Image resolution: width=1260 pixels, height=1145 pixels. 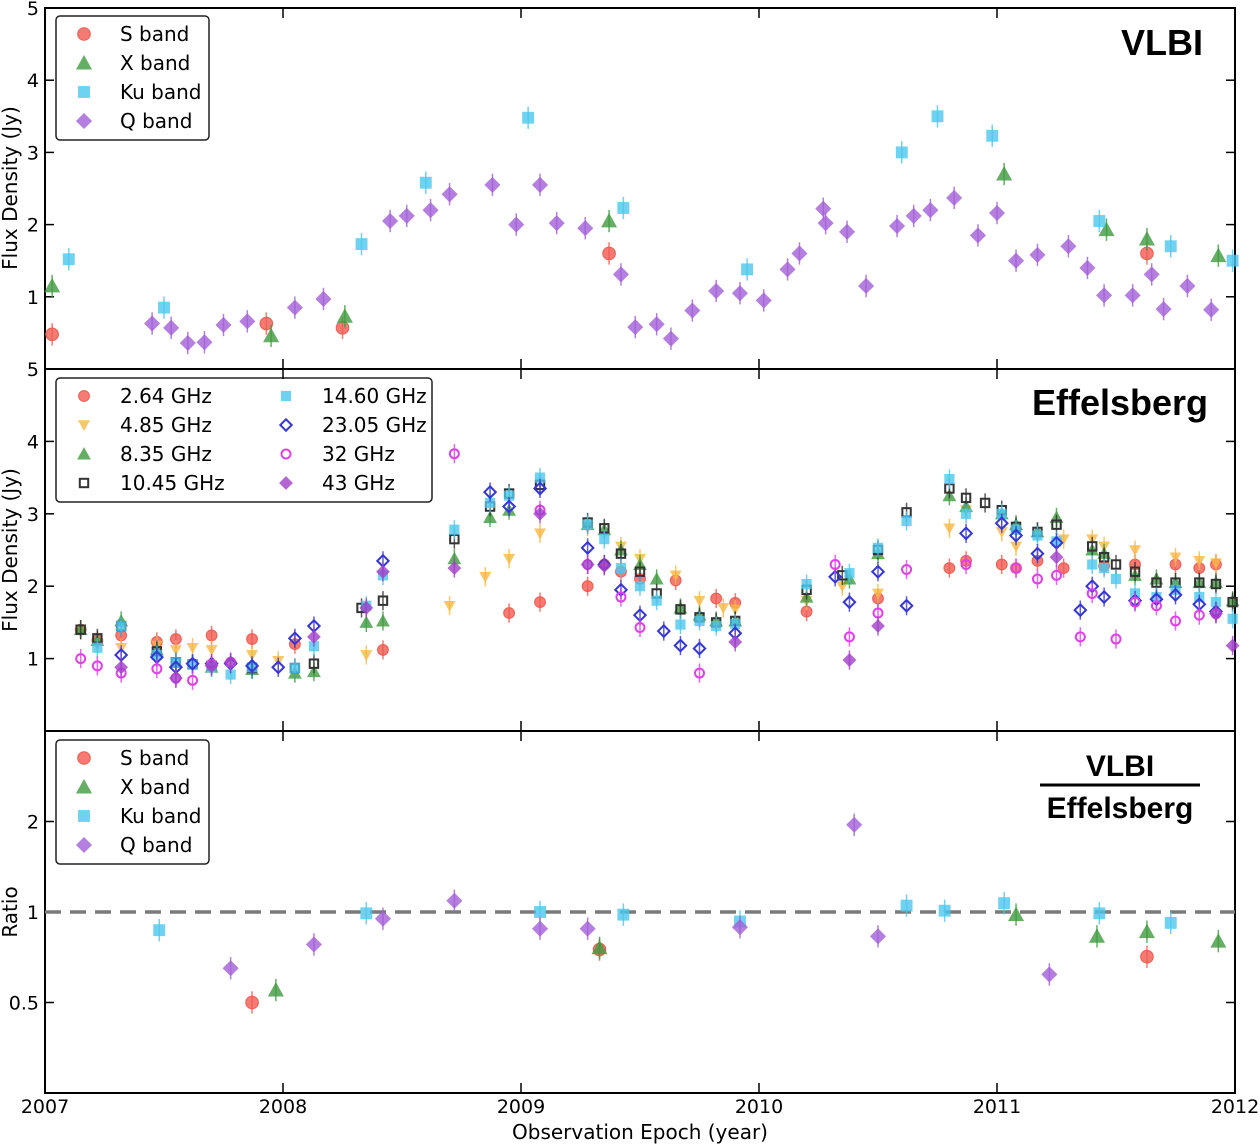 I want to click on x-tick-label: 2007, so click(x=45, y=1107).